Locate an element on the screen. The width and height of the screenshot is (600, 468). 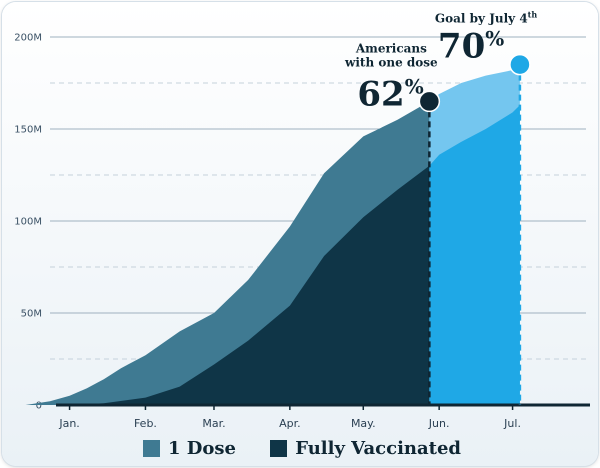
one-dose-value-percent: % is located at coordinates (414, 86).